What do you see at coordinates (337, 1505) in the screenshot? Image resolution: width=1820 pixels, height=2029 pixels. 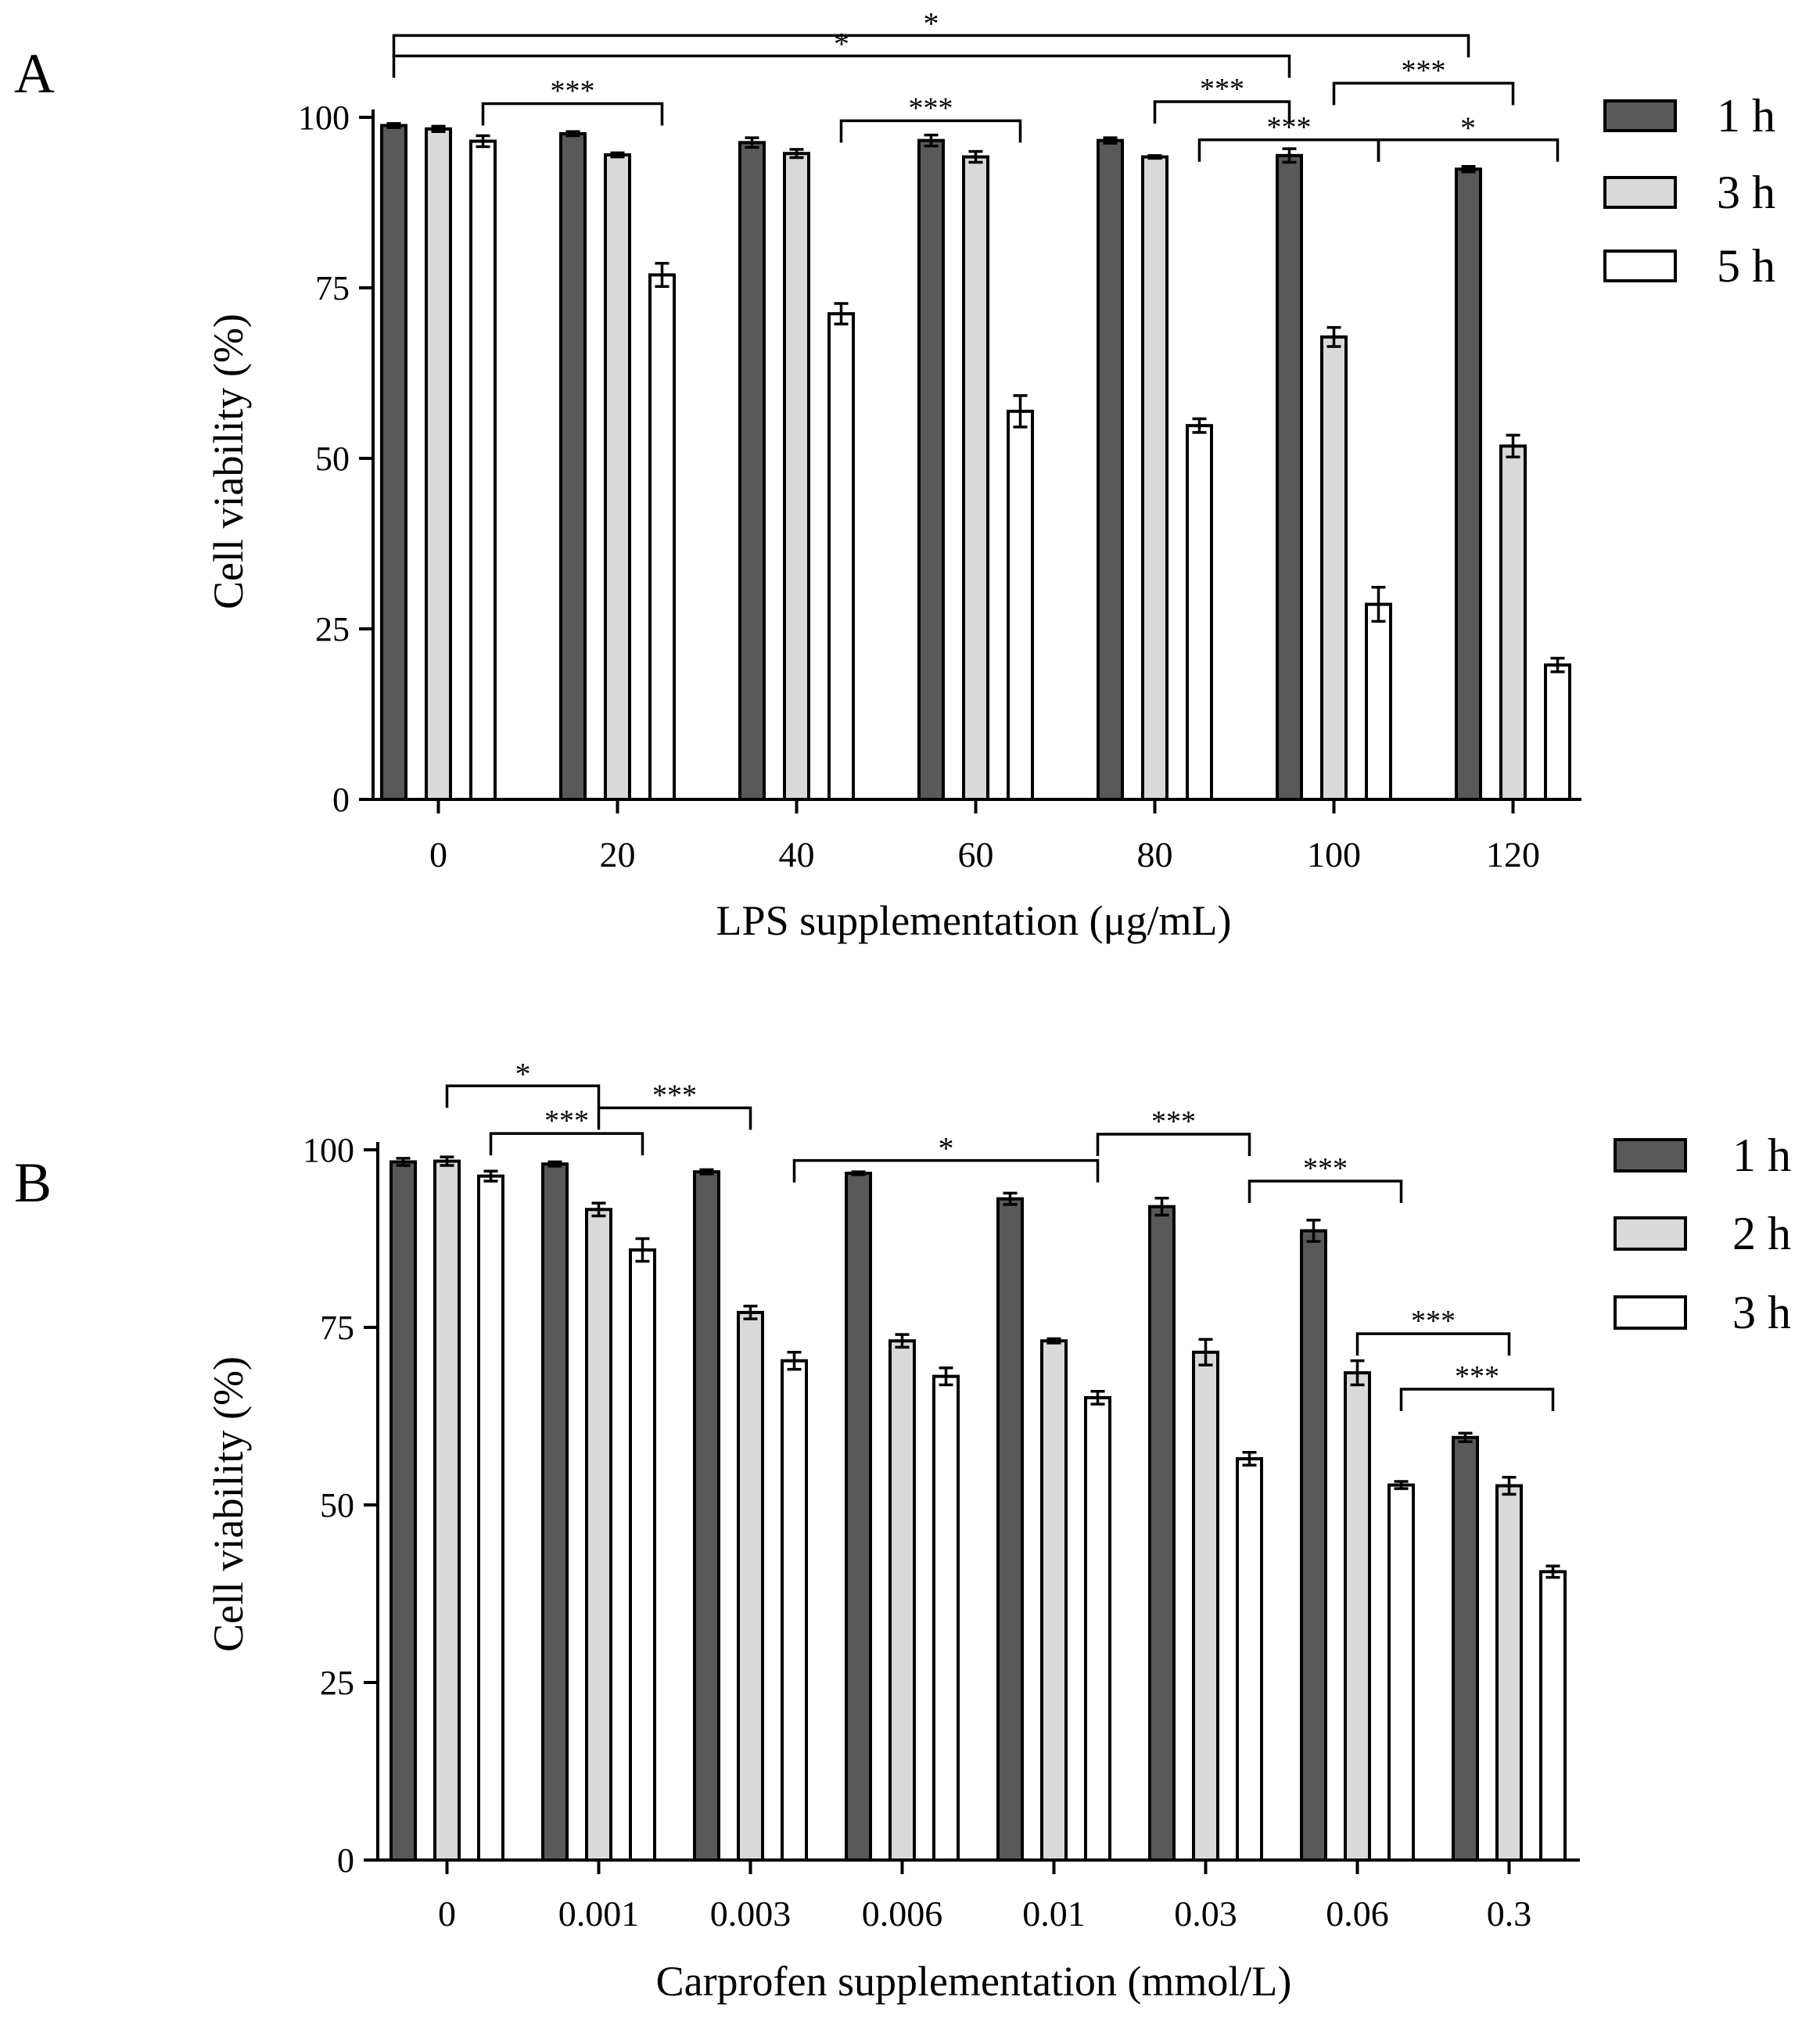 I see `y-tick-label: 50` at bounding box center [337, 1505].